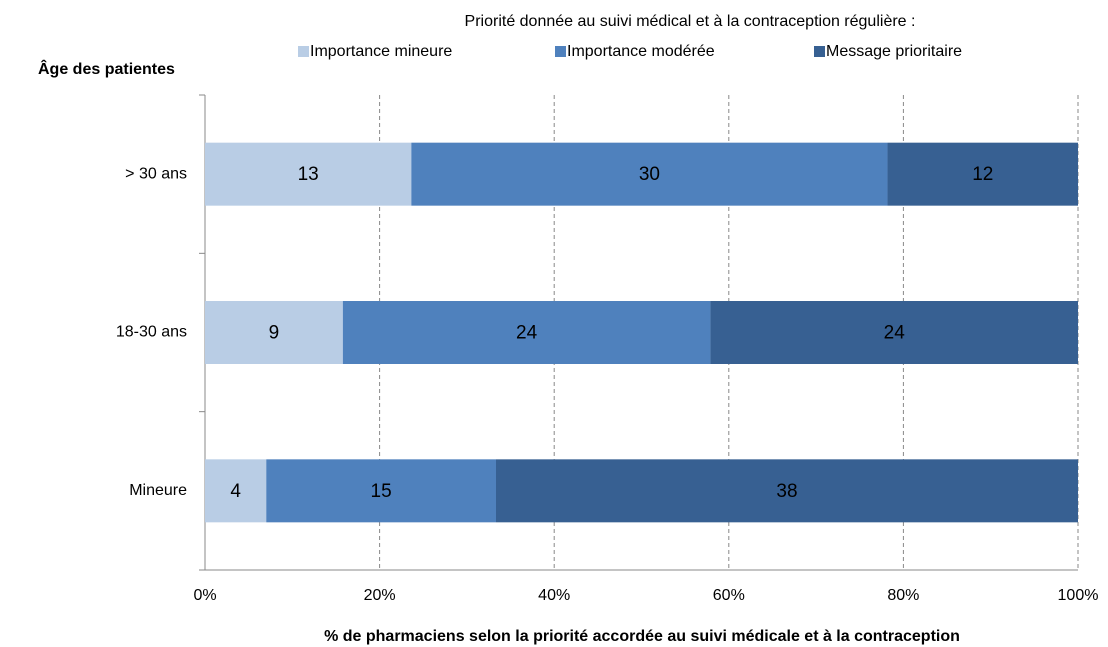  I want to click on data-label: 15, so click(381, 491).